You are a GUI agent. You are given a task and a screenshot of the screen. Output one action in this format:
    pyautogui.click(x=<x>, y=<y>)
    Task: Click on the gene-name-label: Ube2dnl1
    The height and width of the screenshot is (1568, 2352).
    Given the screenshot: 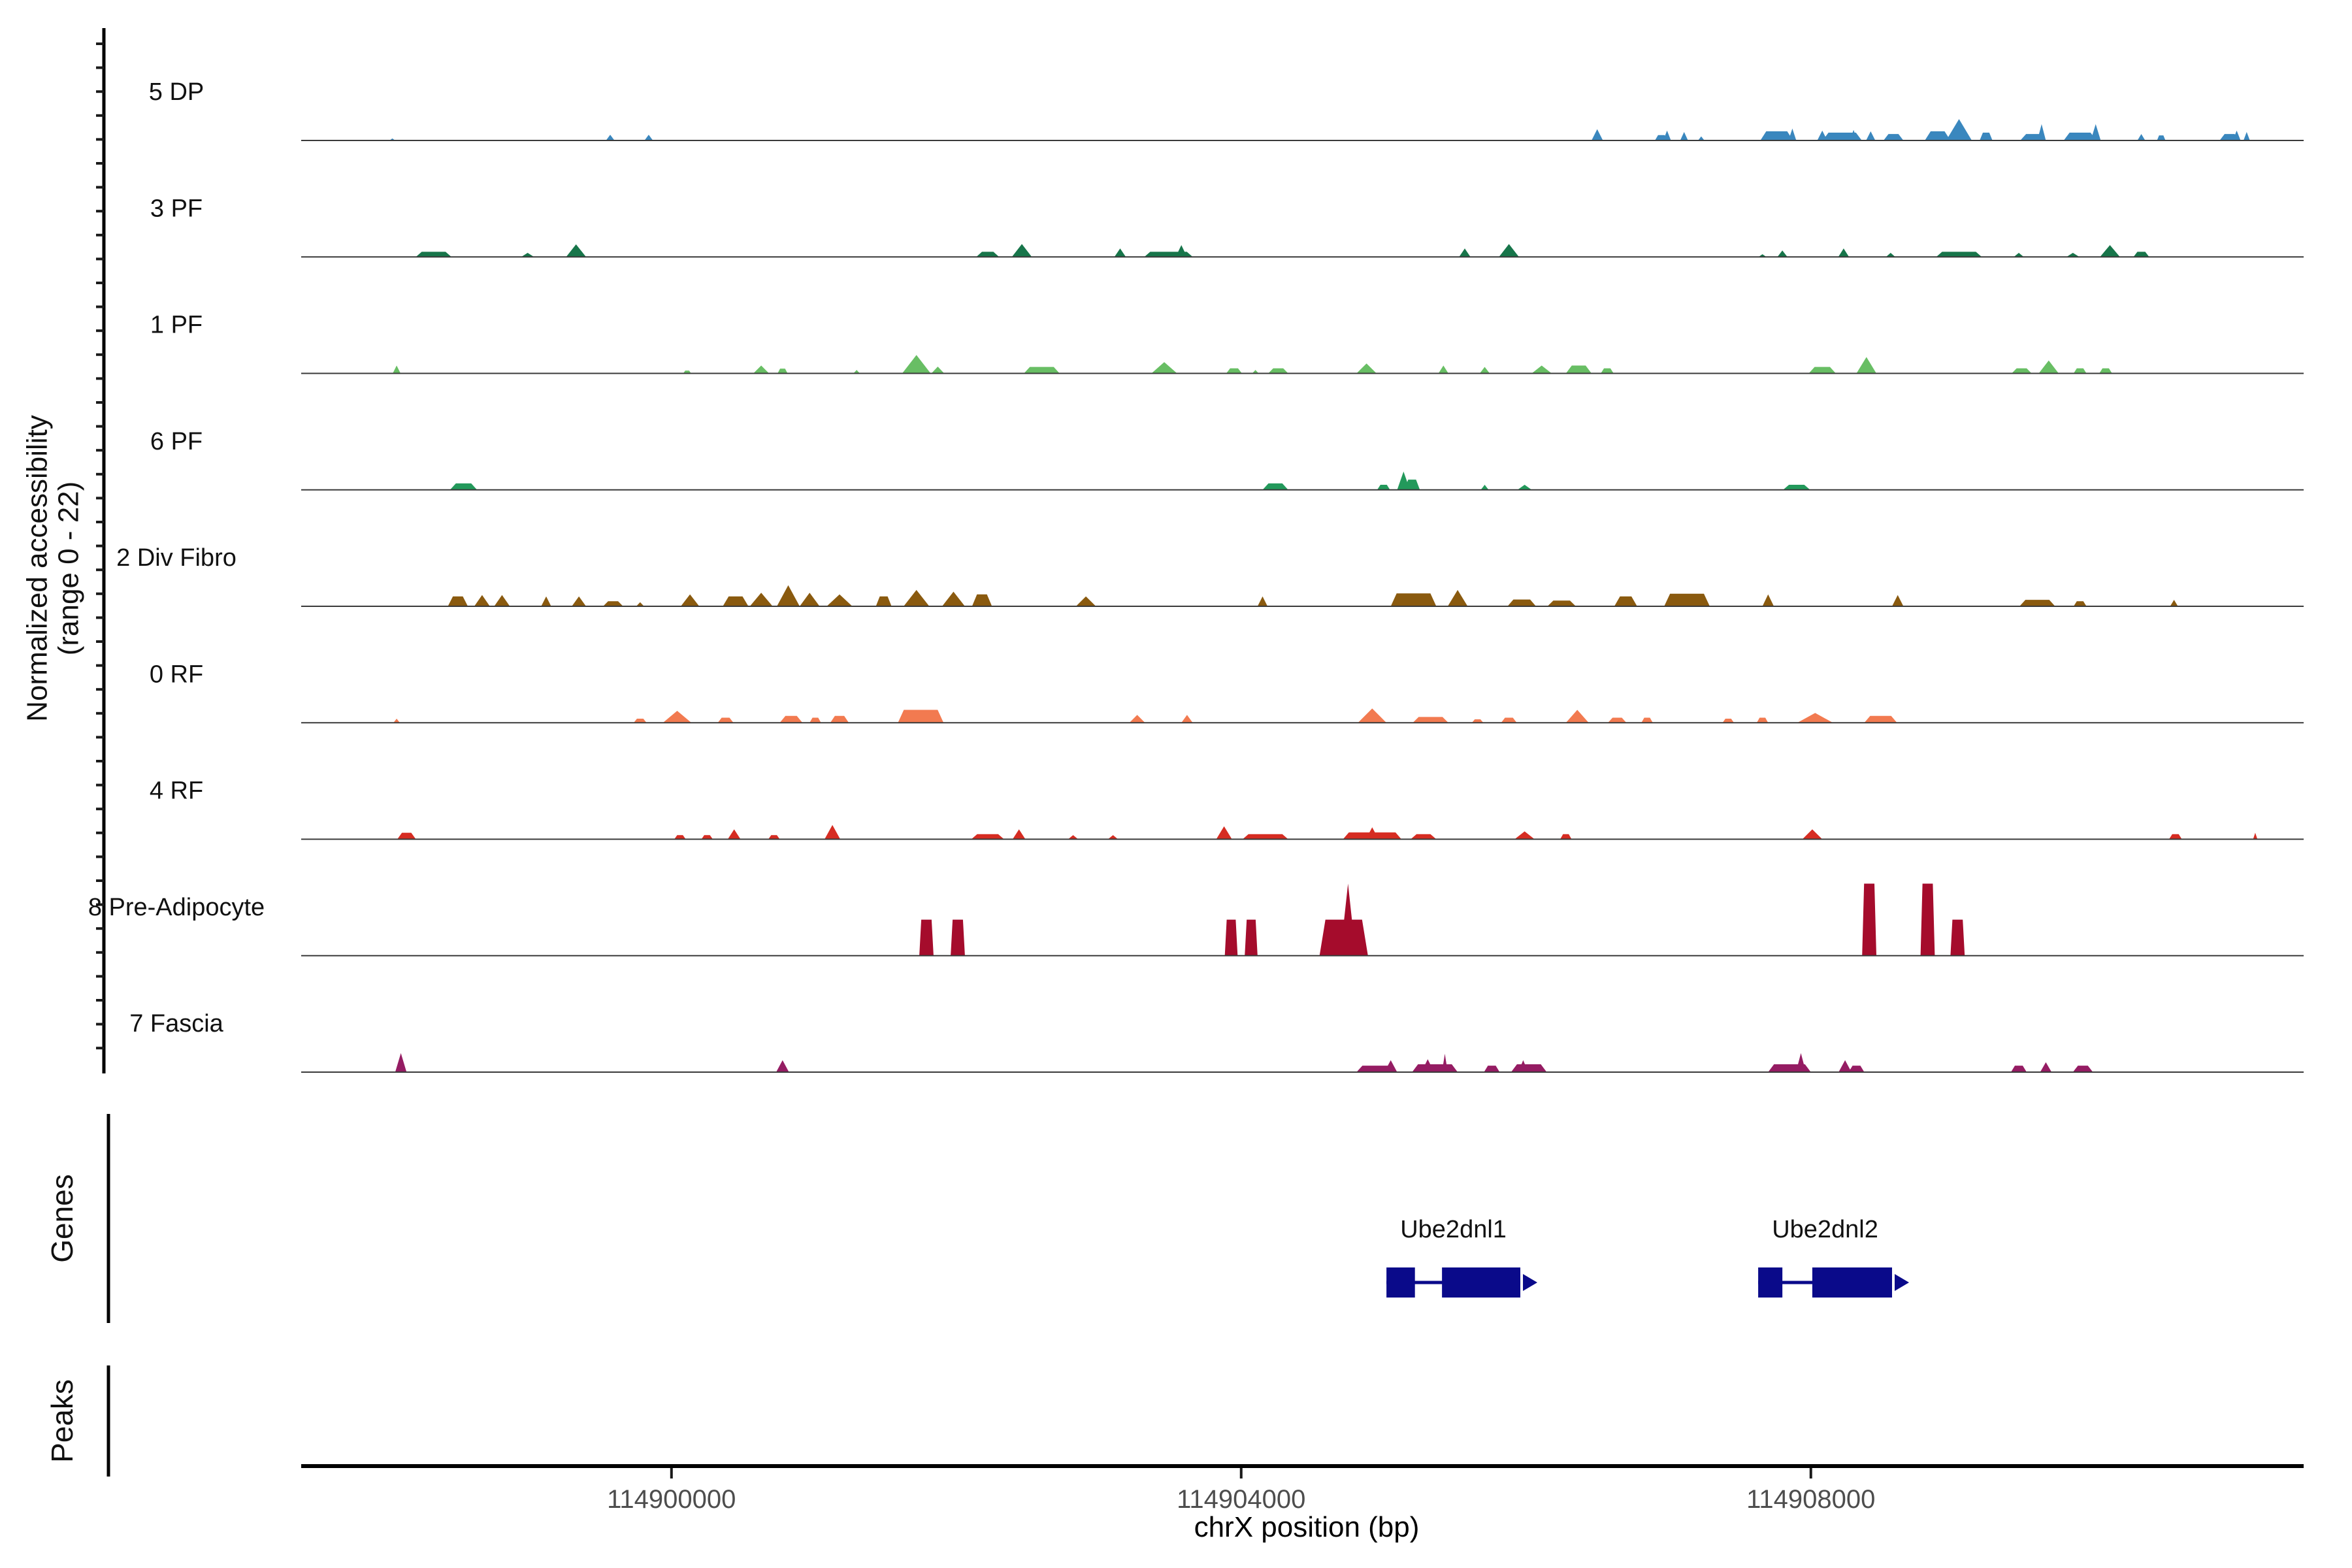 What is the action you would take?
    pyautogui.click(x=1453, y=1229)
    